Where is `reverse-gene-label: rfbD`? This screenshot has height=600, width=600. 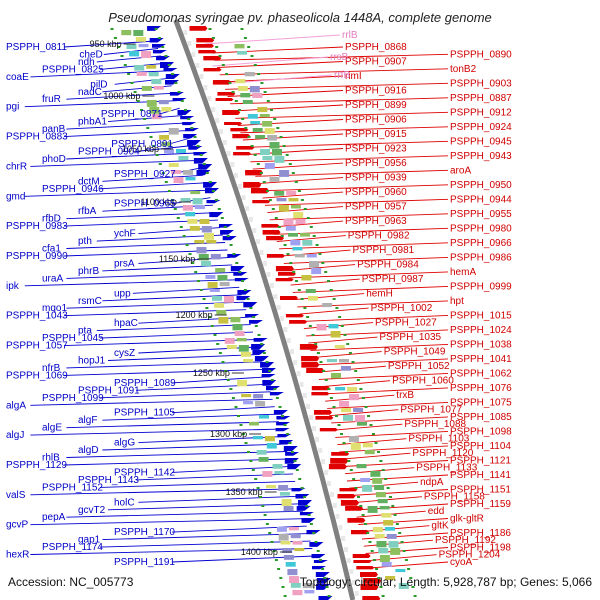 reverse-gene-label: rfbD is located at coordinates (51, 219).